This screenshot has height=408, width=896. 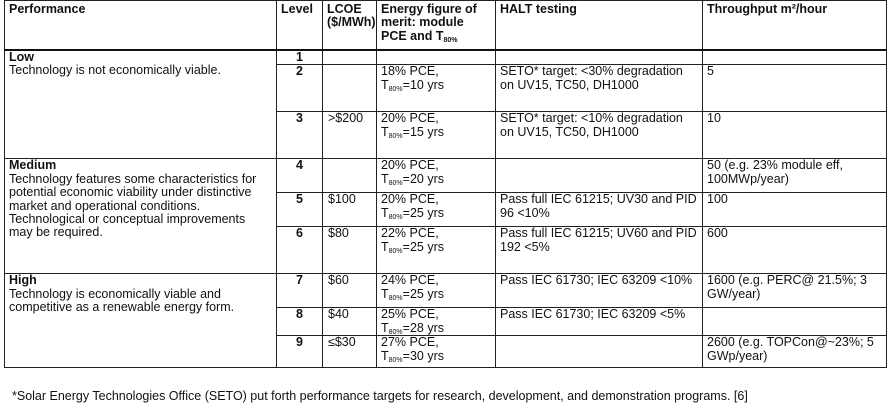 I want to click on level-cell: 9, so click(x=299, y=352).